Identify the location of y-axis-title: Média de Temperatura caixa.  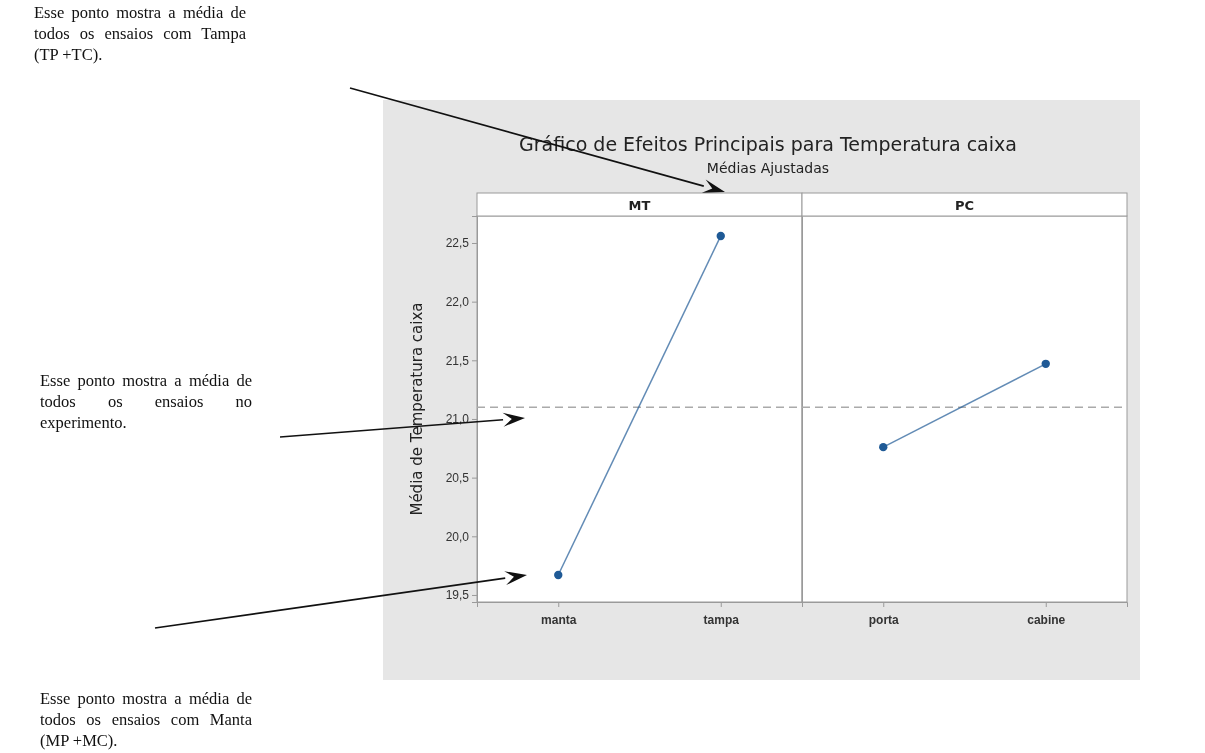
(417, 409).